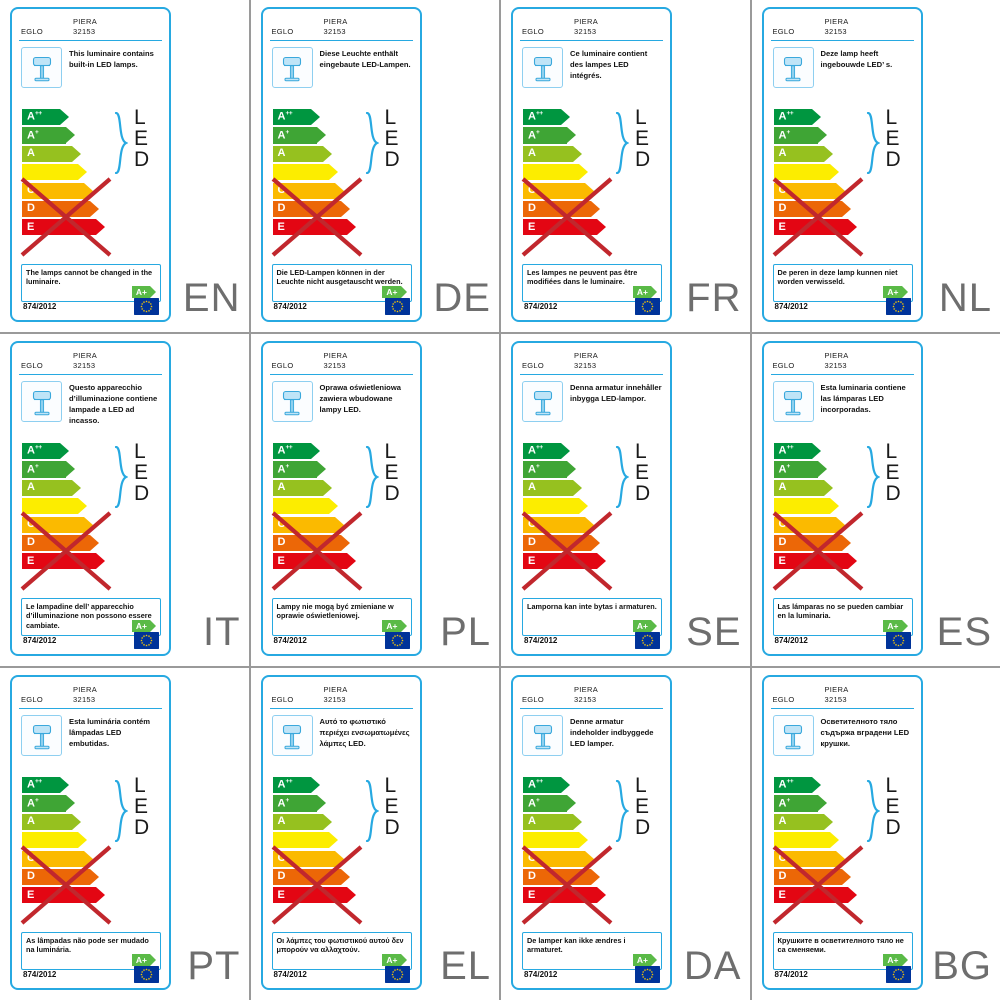  Describe the element at coordinates (334, 365) in the screenshot. I see `model-number: 32153` at that location.